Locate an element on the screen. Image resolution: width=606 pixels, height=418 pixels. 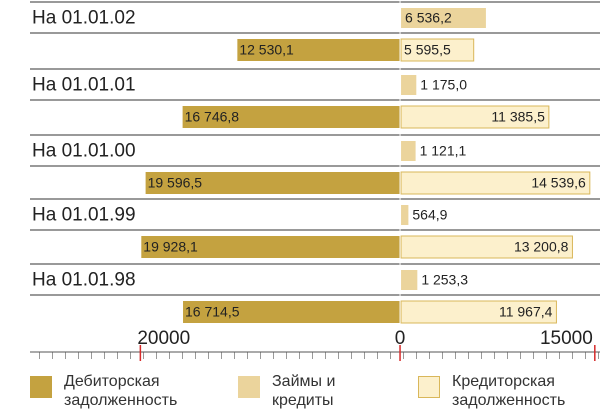
x-tick-label: 15000 is located at coordinates (566, 338).